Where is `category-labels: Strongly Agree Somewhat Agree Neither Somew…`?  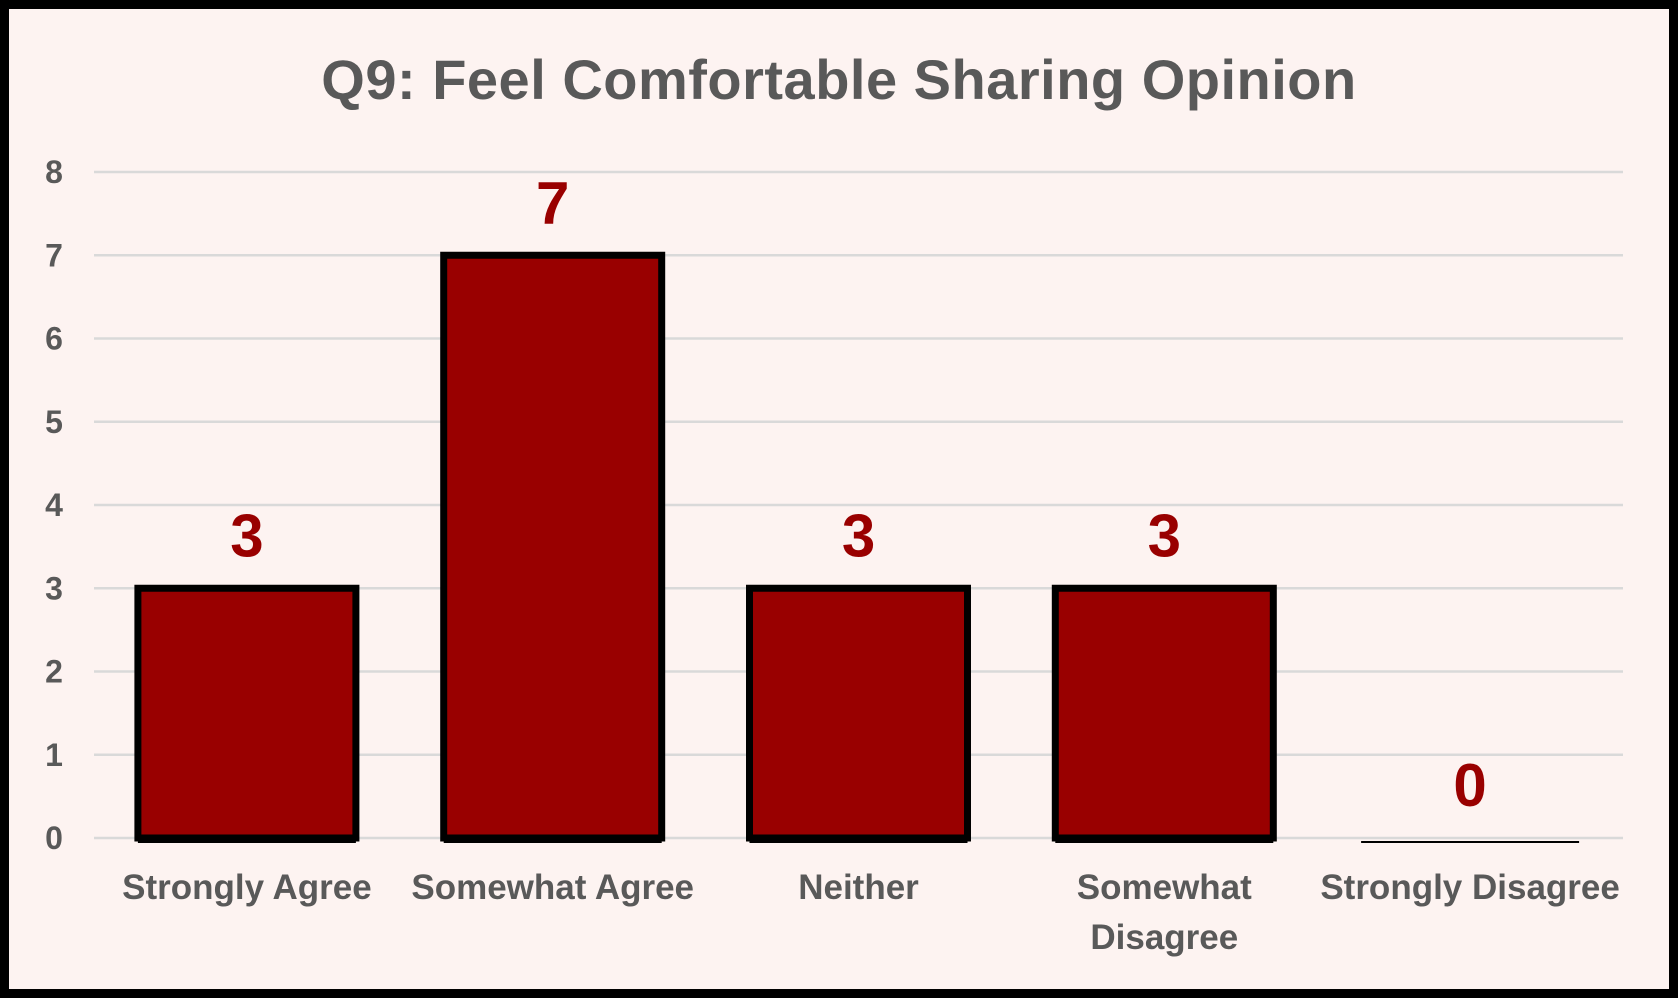
category-labels: Strongly Agree Somewhat Agree Neither Somew… is located at coordinates (871, 912).